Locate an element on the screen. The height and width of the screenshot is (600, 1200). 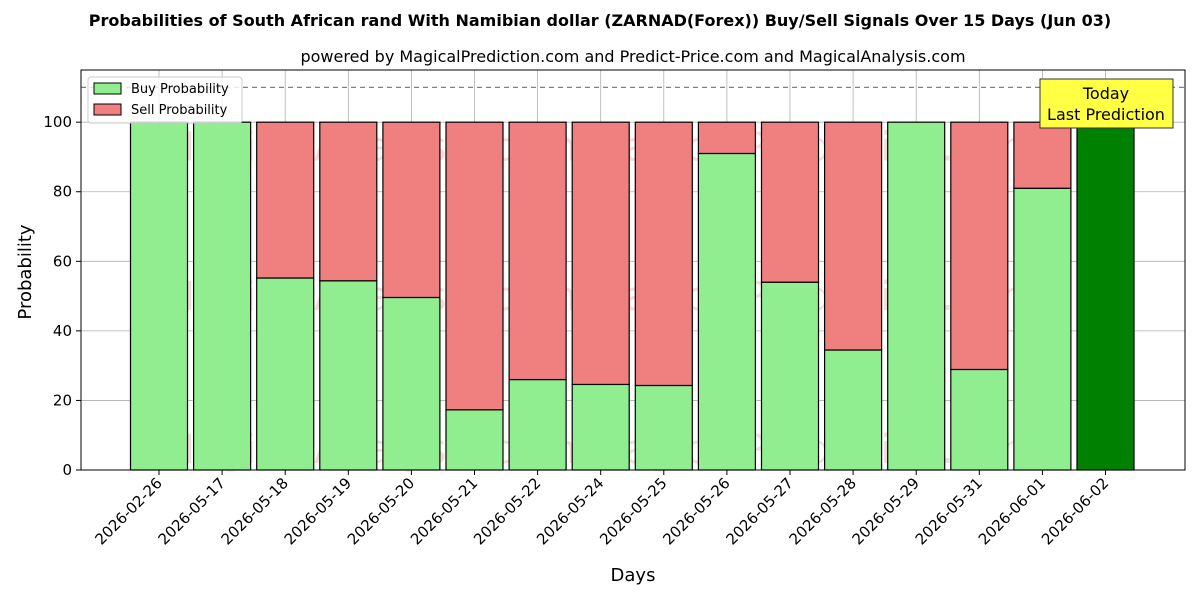
x-tick-label: 2026-05-17 is located at coordinates (192, 511).